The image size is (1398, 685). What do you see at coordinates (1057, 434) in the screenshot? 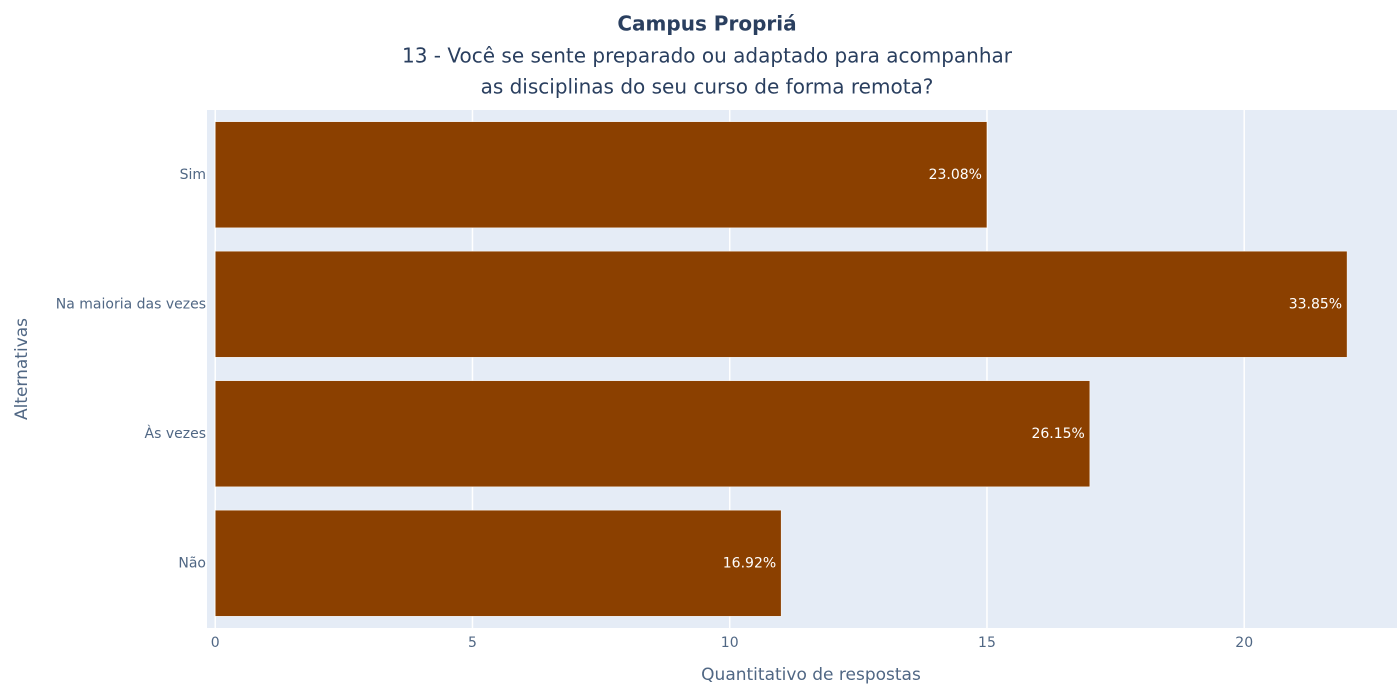
I see `bar-label: 26.15%` at bounding box center [1057, 434].